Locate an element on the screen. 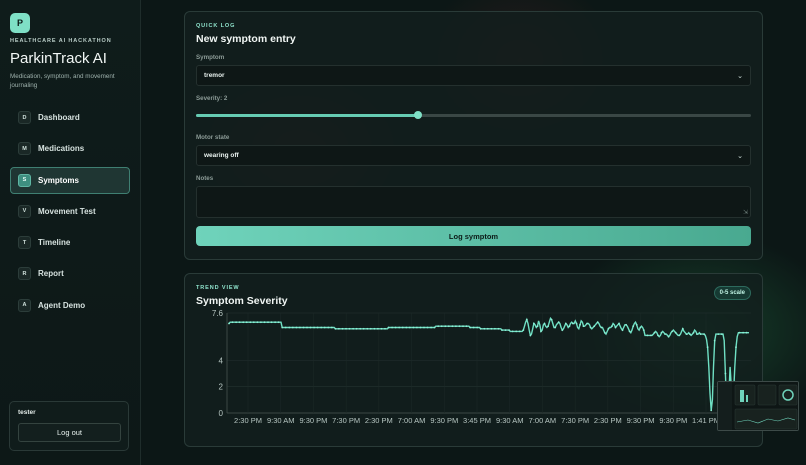 This screenshot has height=465, width=806. sidebar-item-dashboard: D Dashboard is located at coordinates (70, 117).